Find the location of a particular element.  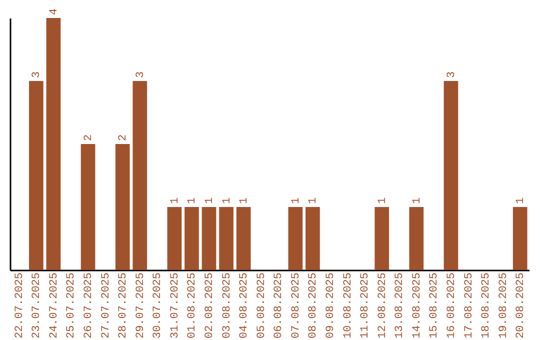

x-tick-label: 05.08.2025 is located at coordinates (262, 305).